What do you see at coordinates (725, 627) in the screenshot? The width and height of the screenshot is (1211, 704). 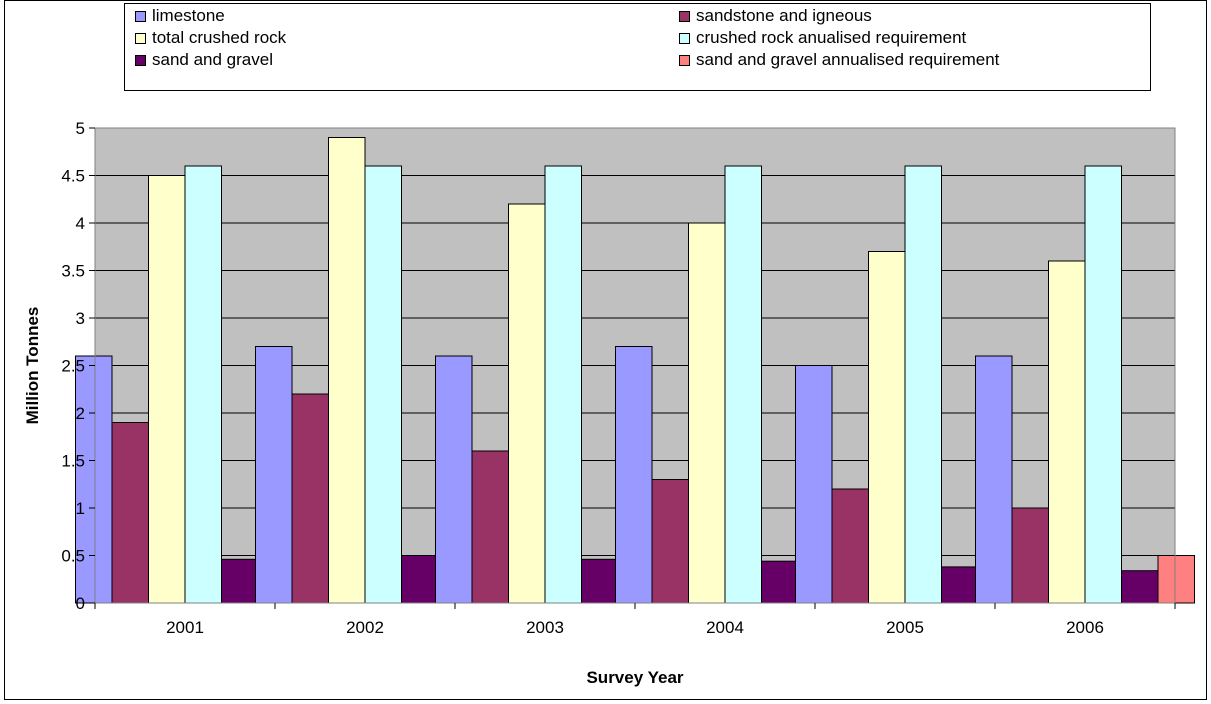 I see `x-tick-label-2004: 2004` at bounding box center [725, 627].